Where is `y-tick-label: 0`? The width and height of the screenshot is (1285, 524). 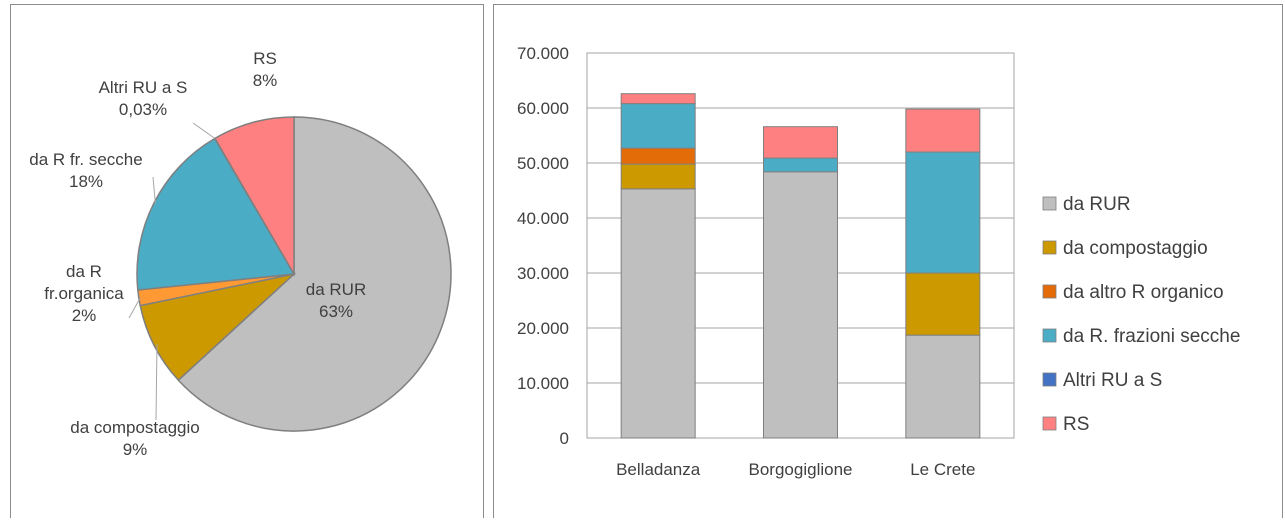
y-tick-label: 0 is located at coordinates (564, 438).